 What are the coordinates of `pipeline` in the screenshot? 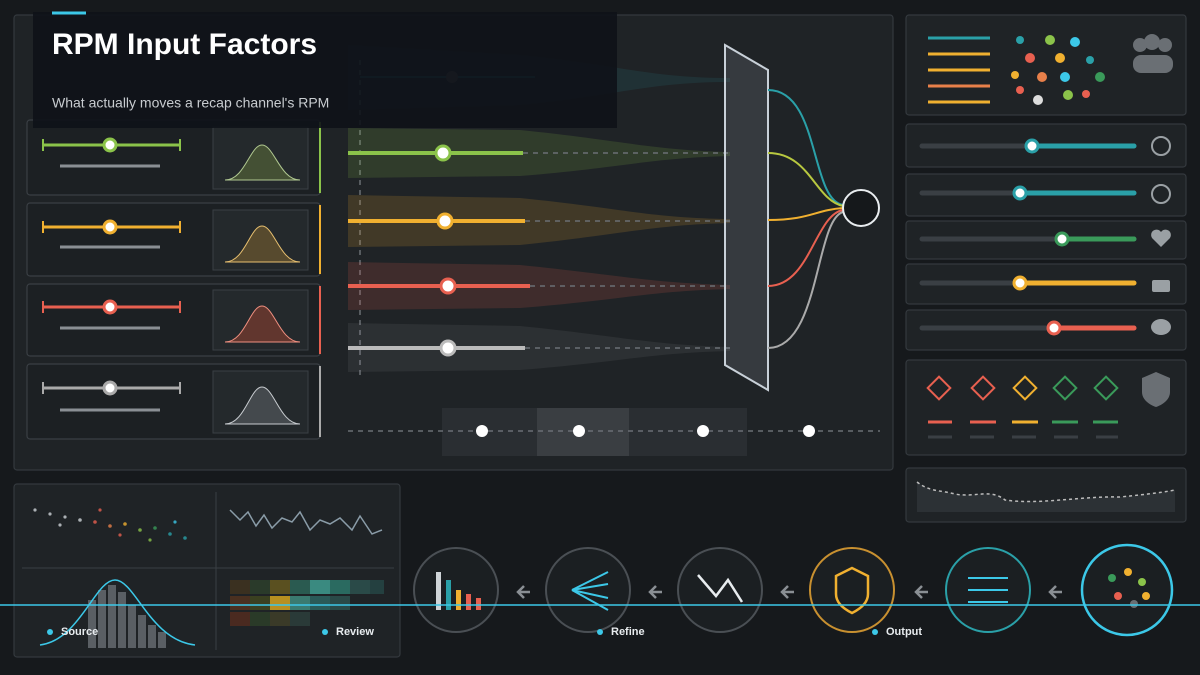 It's located at (793, 590).